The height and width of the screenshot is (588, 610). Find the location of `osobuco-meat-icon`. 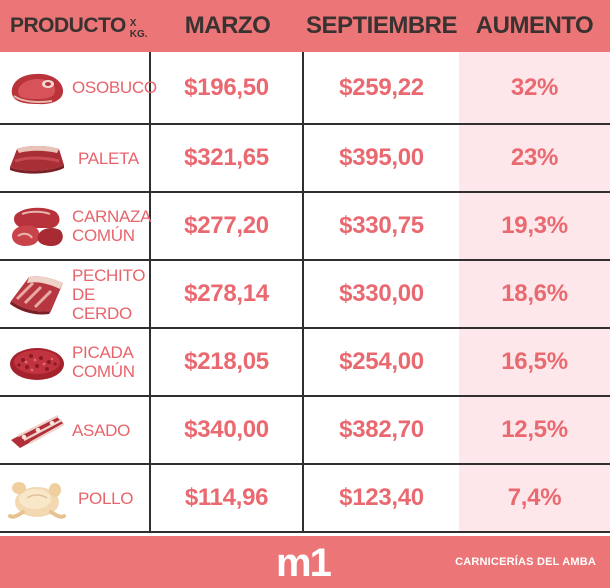

osobuco-meat-icon is located at coordinates (37, 88).